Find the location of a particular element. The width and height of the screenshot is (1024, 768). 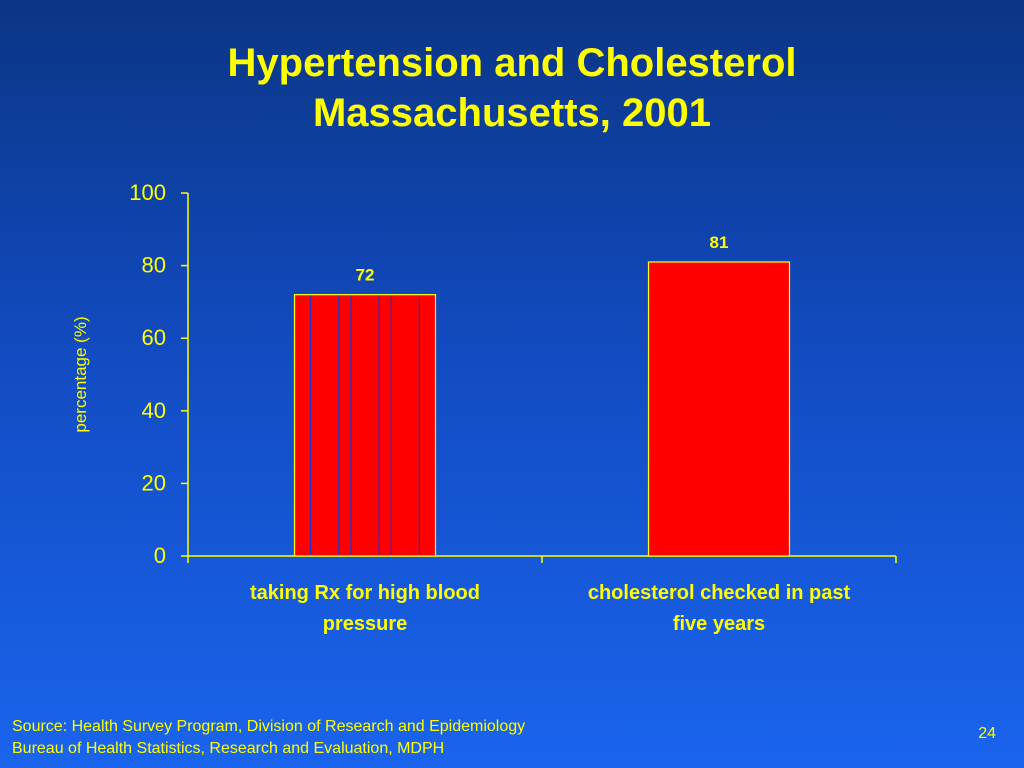

title-line-1: Hypertension and Cholesterol is located at coordinates (512, 63).